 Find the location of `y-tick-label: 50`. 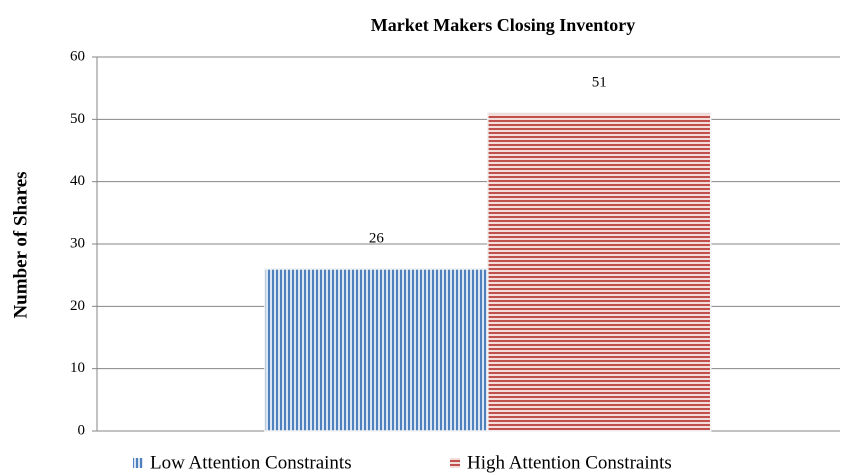

y-tick-label: 50 is located at coordinates (77, 119).